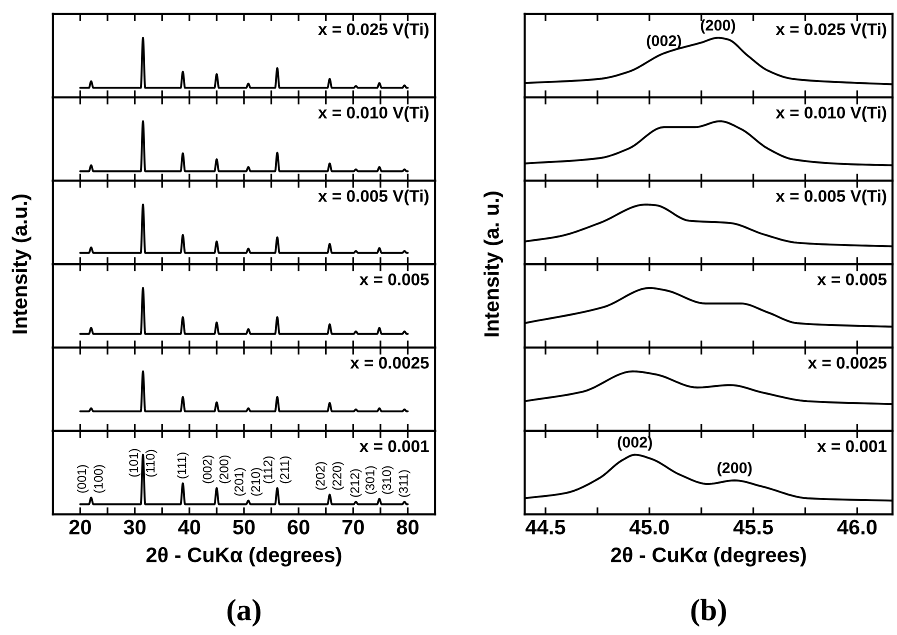 The height and width of the screenshot is (635, 897). I want to click on annotation: (100), so click(100, 479).